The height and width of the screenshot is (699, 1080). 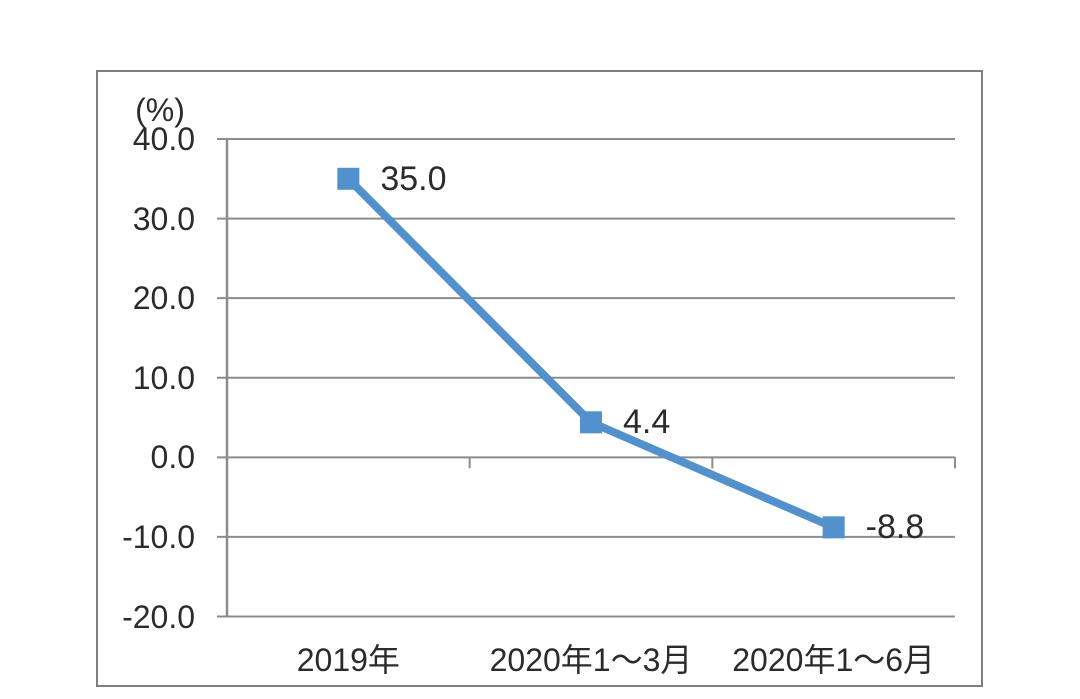 What do you see at coordinates (172, 457) in the screenshot?
I see `y-tick-label: 0.0` at bounding box center [172, 457].